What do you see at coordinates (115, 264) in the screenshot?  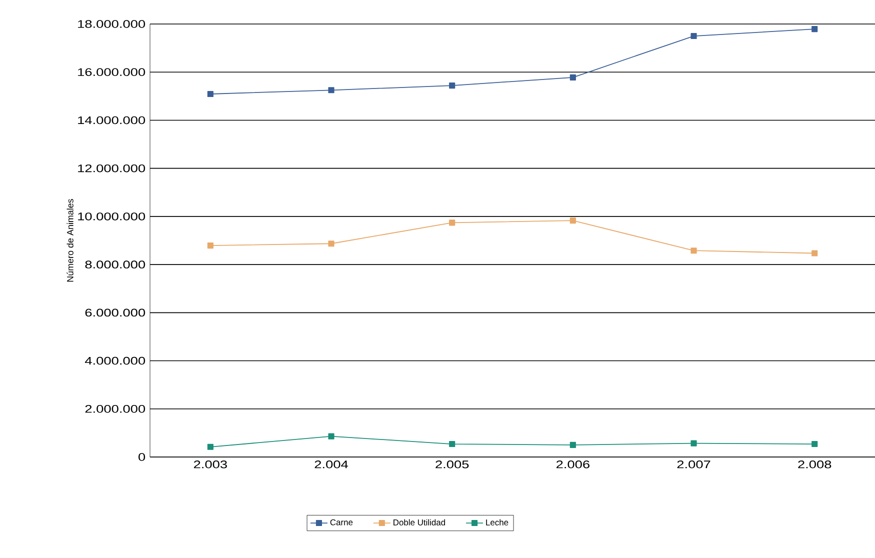 I see `y-tick-label: 8.000.000` at bounding box center [115, 264].